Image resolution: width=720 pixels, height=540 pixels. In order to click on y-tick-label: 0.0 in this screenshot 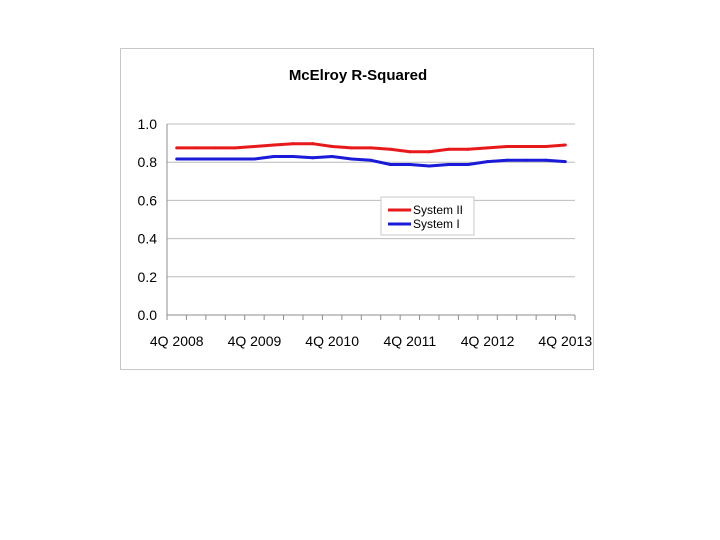, I will do `click(148, 315)`.